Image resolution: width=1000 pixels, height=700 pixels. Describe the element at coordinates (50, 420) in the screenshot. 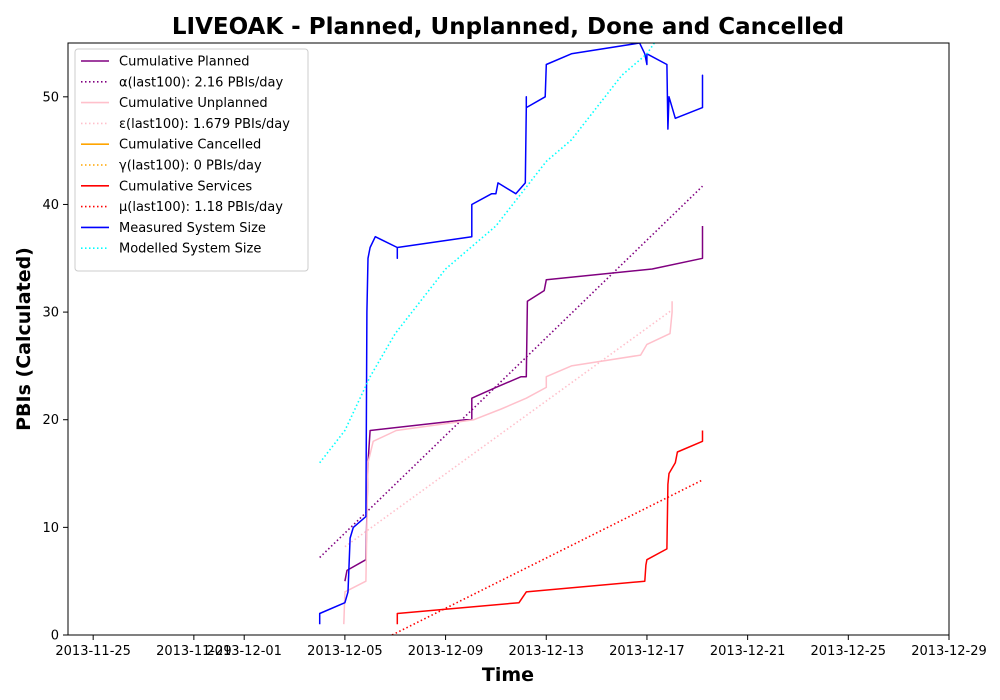

I see `y-tick-label: 20` at that location.